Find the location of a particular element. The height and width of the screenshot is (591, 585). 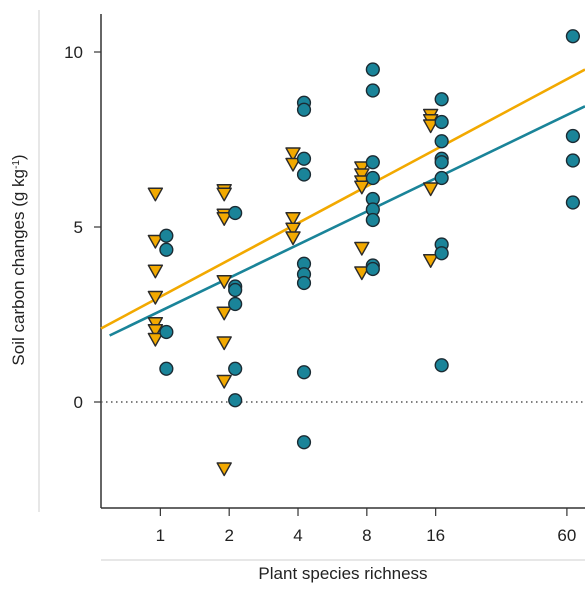

y-tick-label: 0 is located at coordinates (78, 402).